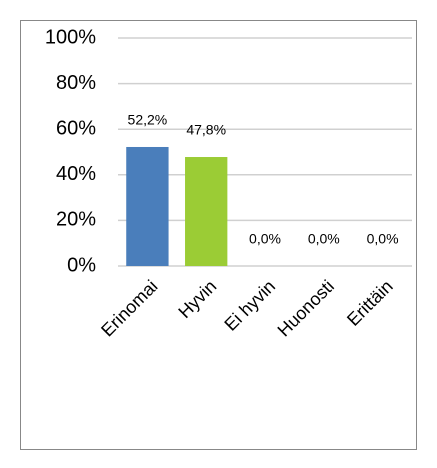  What do you see at coordinates (206, 130) in the screenshot?
I see `value-label: 47,8%` at bounding box center [206, 130].